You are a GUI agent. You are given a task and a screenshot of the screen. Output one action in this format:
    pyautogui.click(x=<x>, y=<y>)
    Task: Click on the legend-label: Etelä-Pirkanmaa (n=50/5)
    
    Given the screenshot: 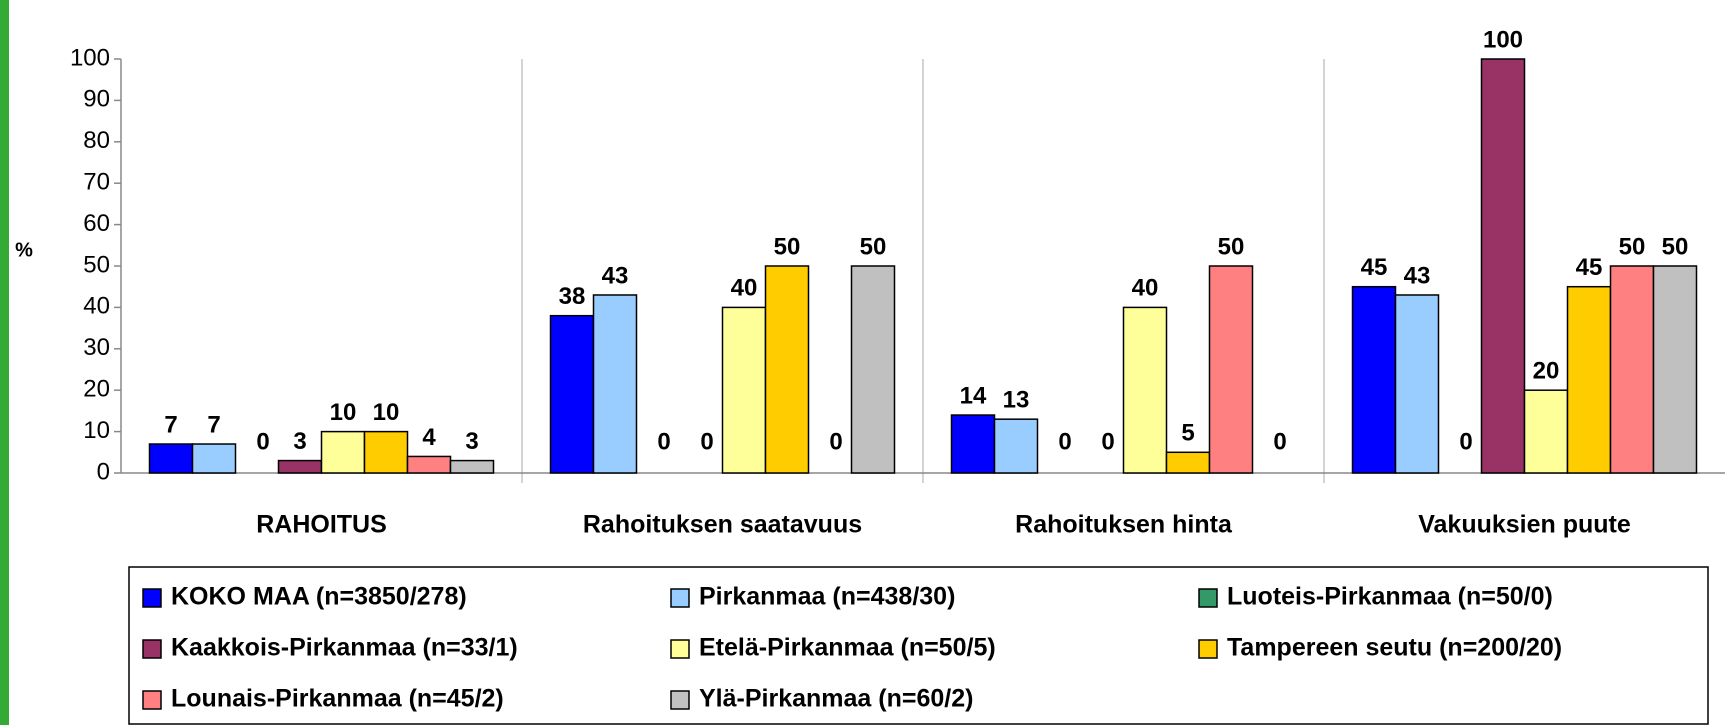 What is the action you would take?
    pyautogui.click(x=847, y=648)
    